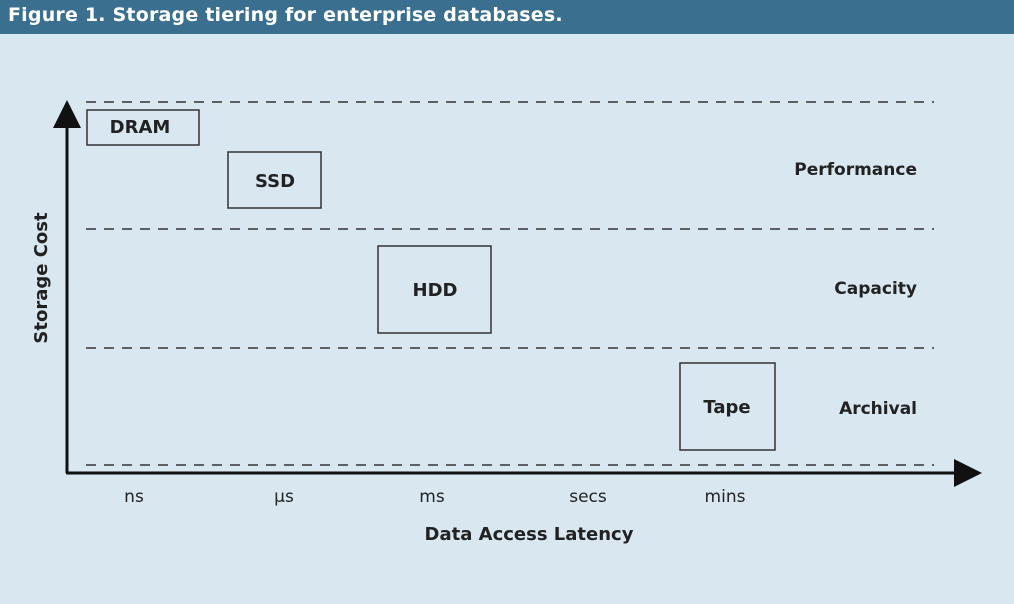 The width and height of the screenshot is (1014, 604). What do you see at coordinates (855, 170) in the screenshot?
I see `tier-label-performance: Performance` at bounding box center [855, 170].